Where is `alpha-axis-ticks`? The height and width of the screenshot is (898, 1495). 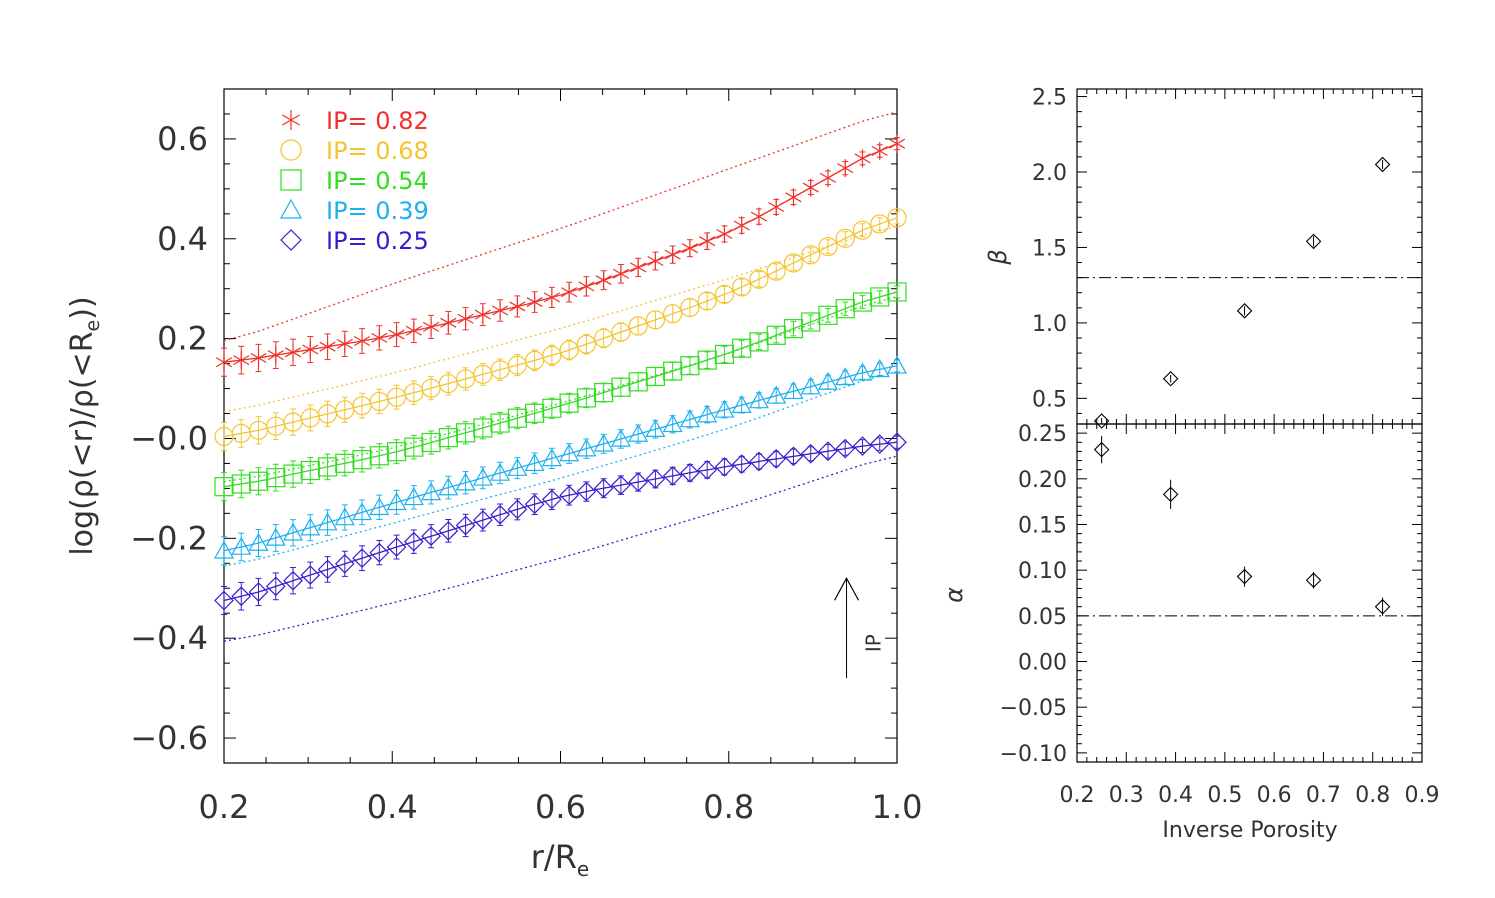 alpha-axis-ticks is located at coordinates (1249, 593).